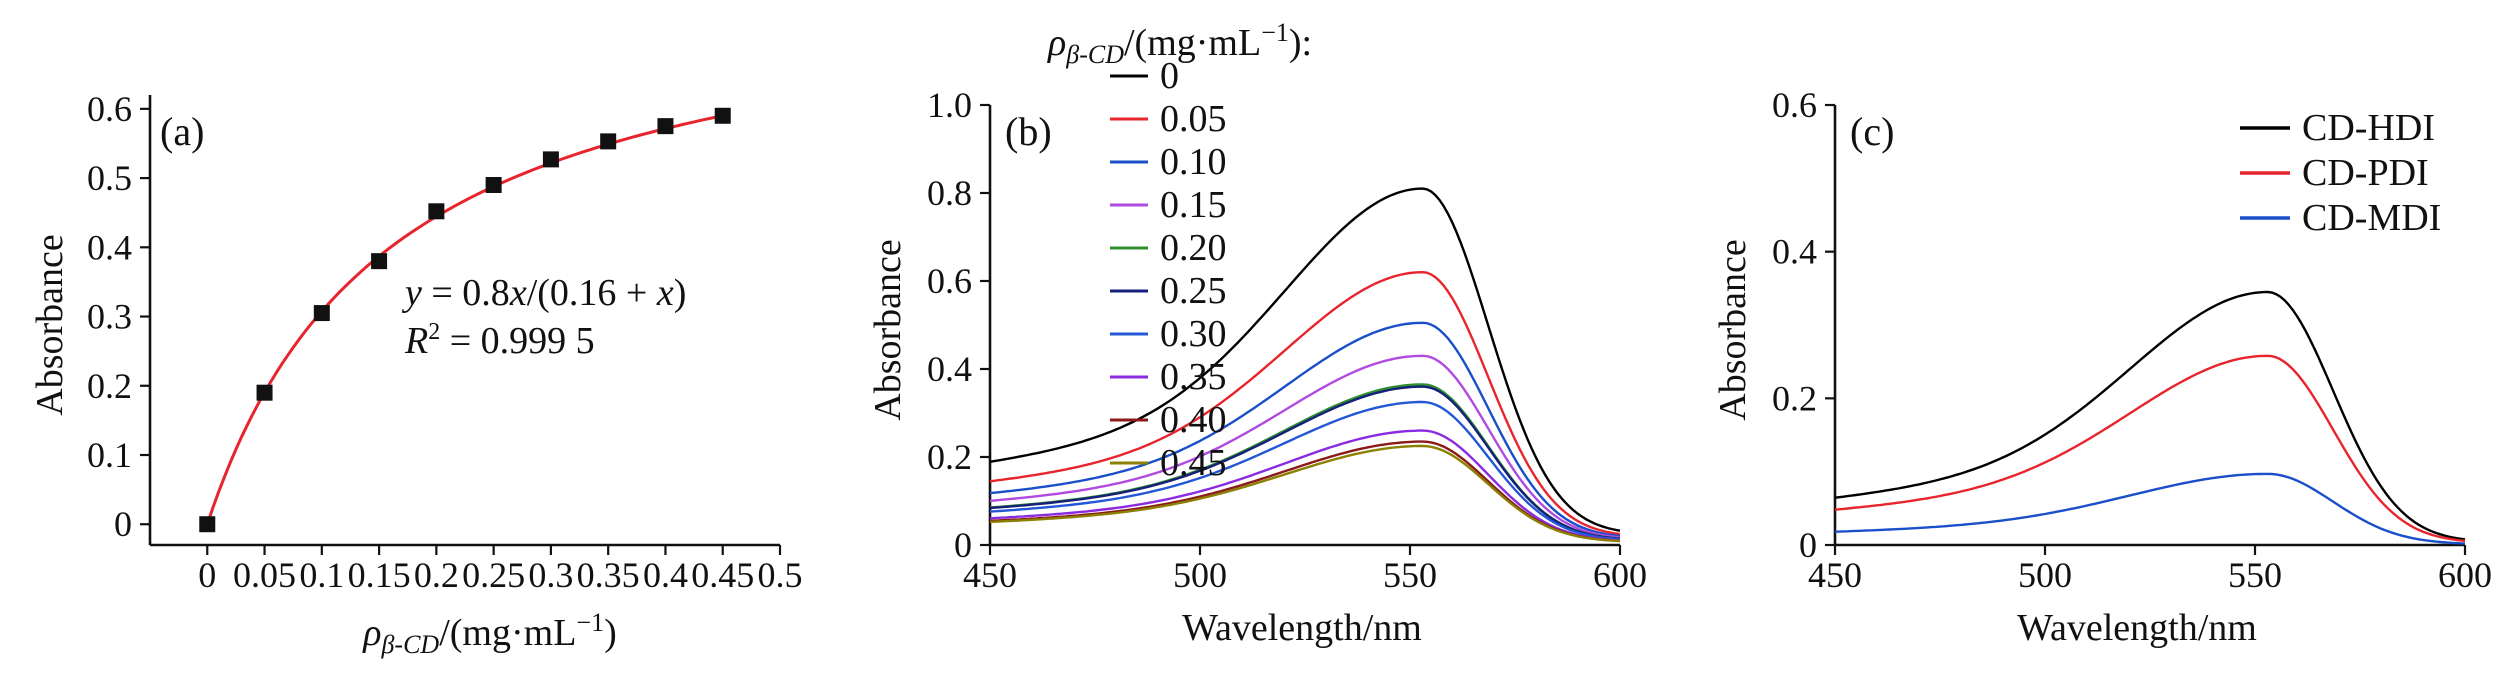 This screenshot has height=677, width=2520. I want to click on panel-a-x-tick-label: 0.15, so click(379, 575).